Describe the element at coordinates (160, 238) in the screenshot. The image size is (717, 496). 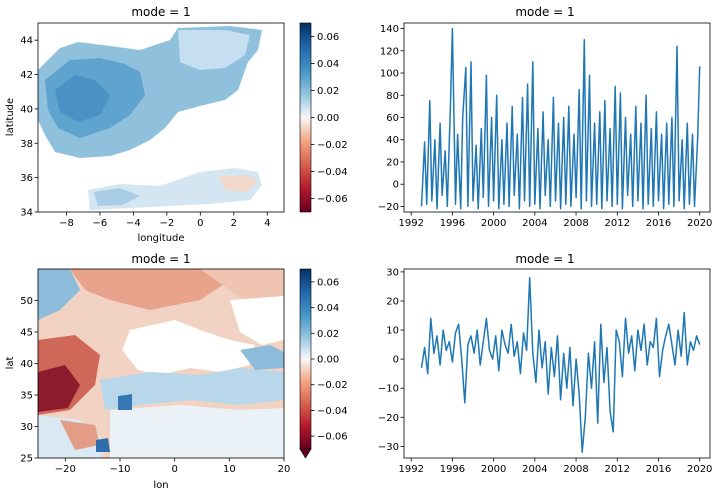
I see `x-axis-label: longitude` at that location.